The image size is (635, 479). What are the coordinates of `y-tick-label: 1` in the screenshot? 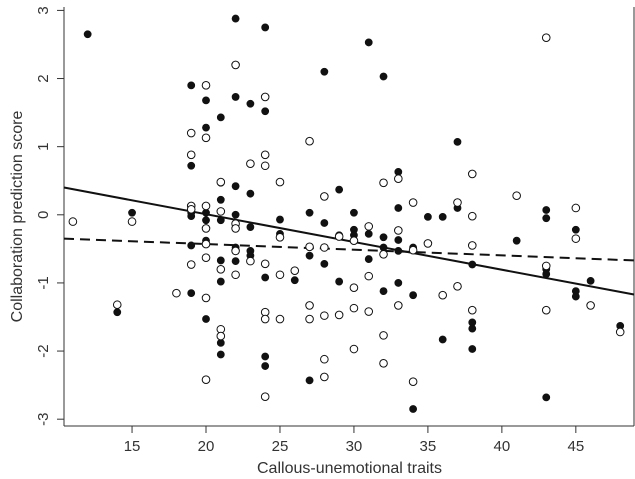 It's located at (43, 146).